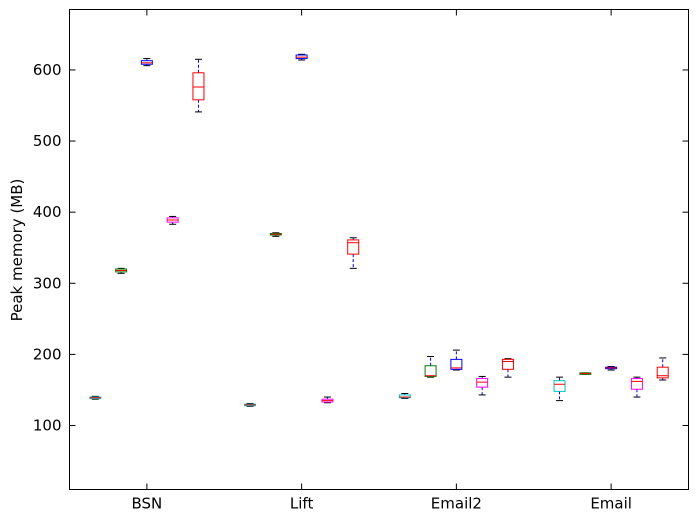 Image resolution: width=699 pixels, height=520 pixels. Describe the element at coordinates (47, 212) in the screenshot. I see `y-tick-label: 400` at that location.